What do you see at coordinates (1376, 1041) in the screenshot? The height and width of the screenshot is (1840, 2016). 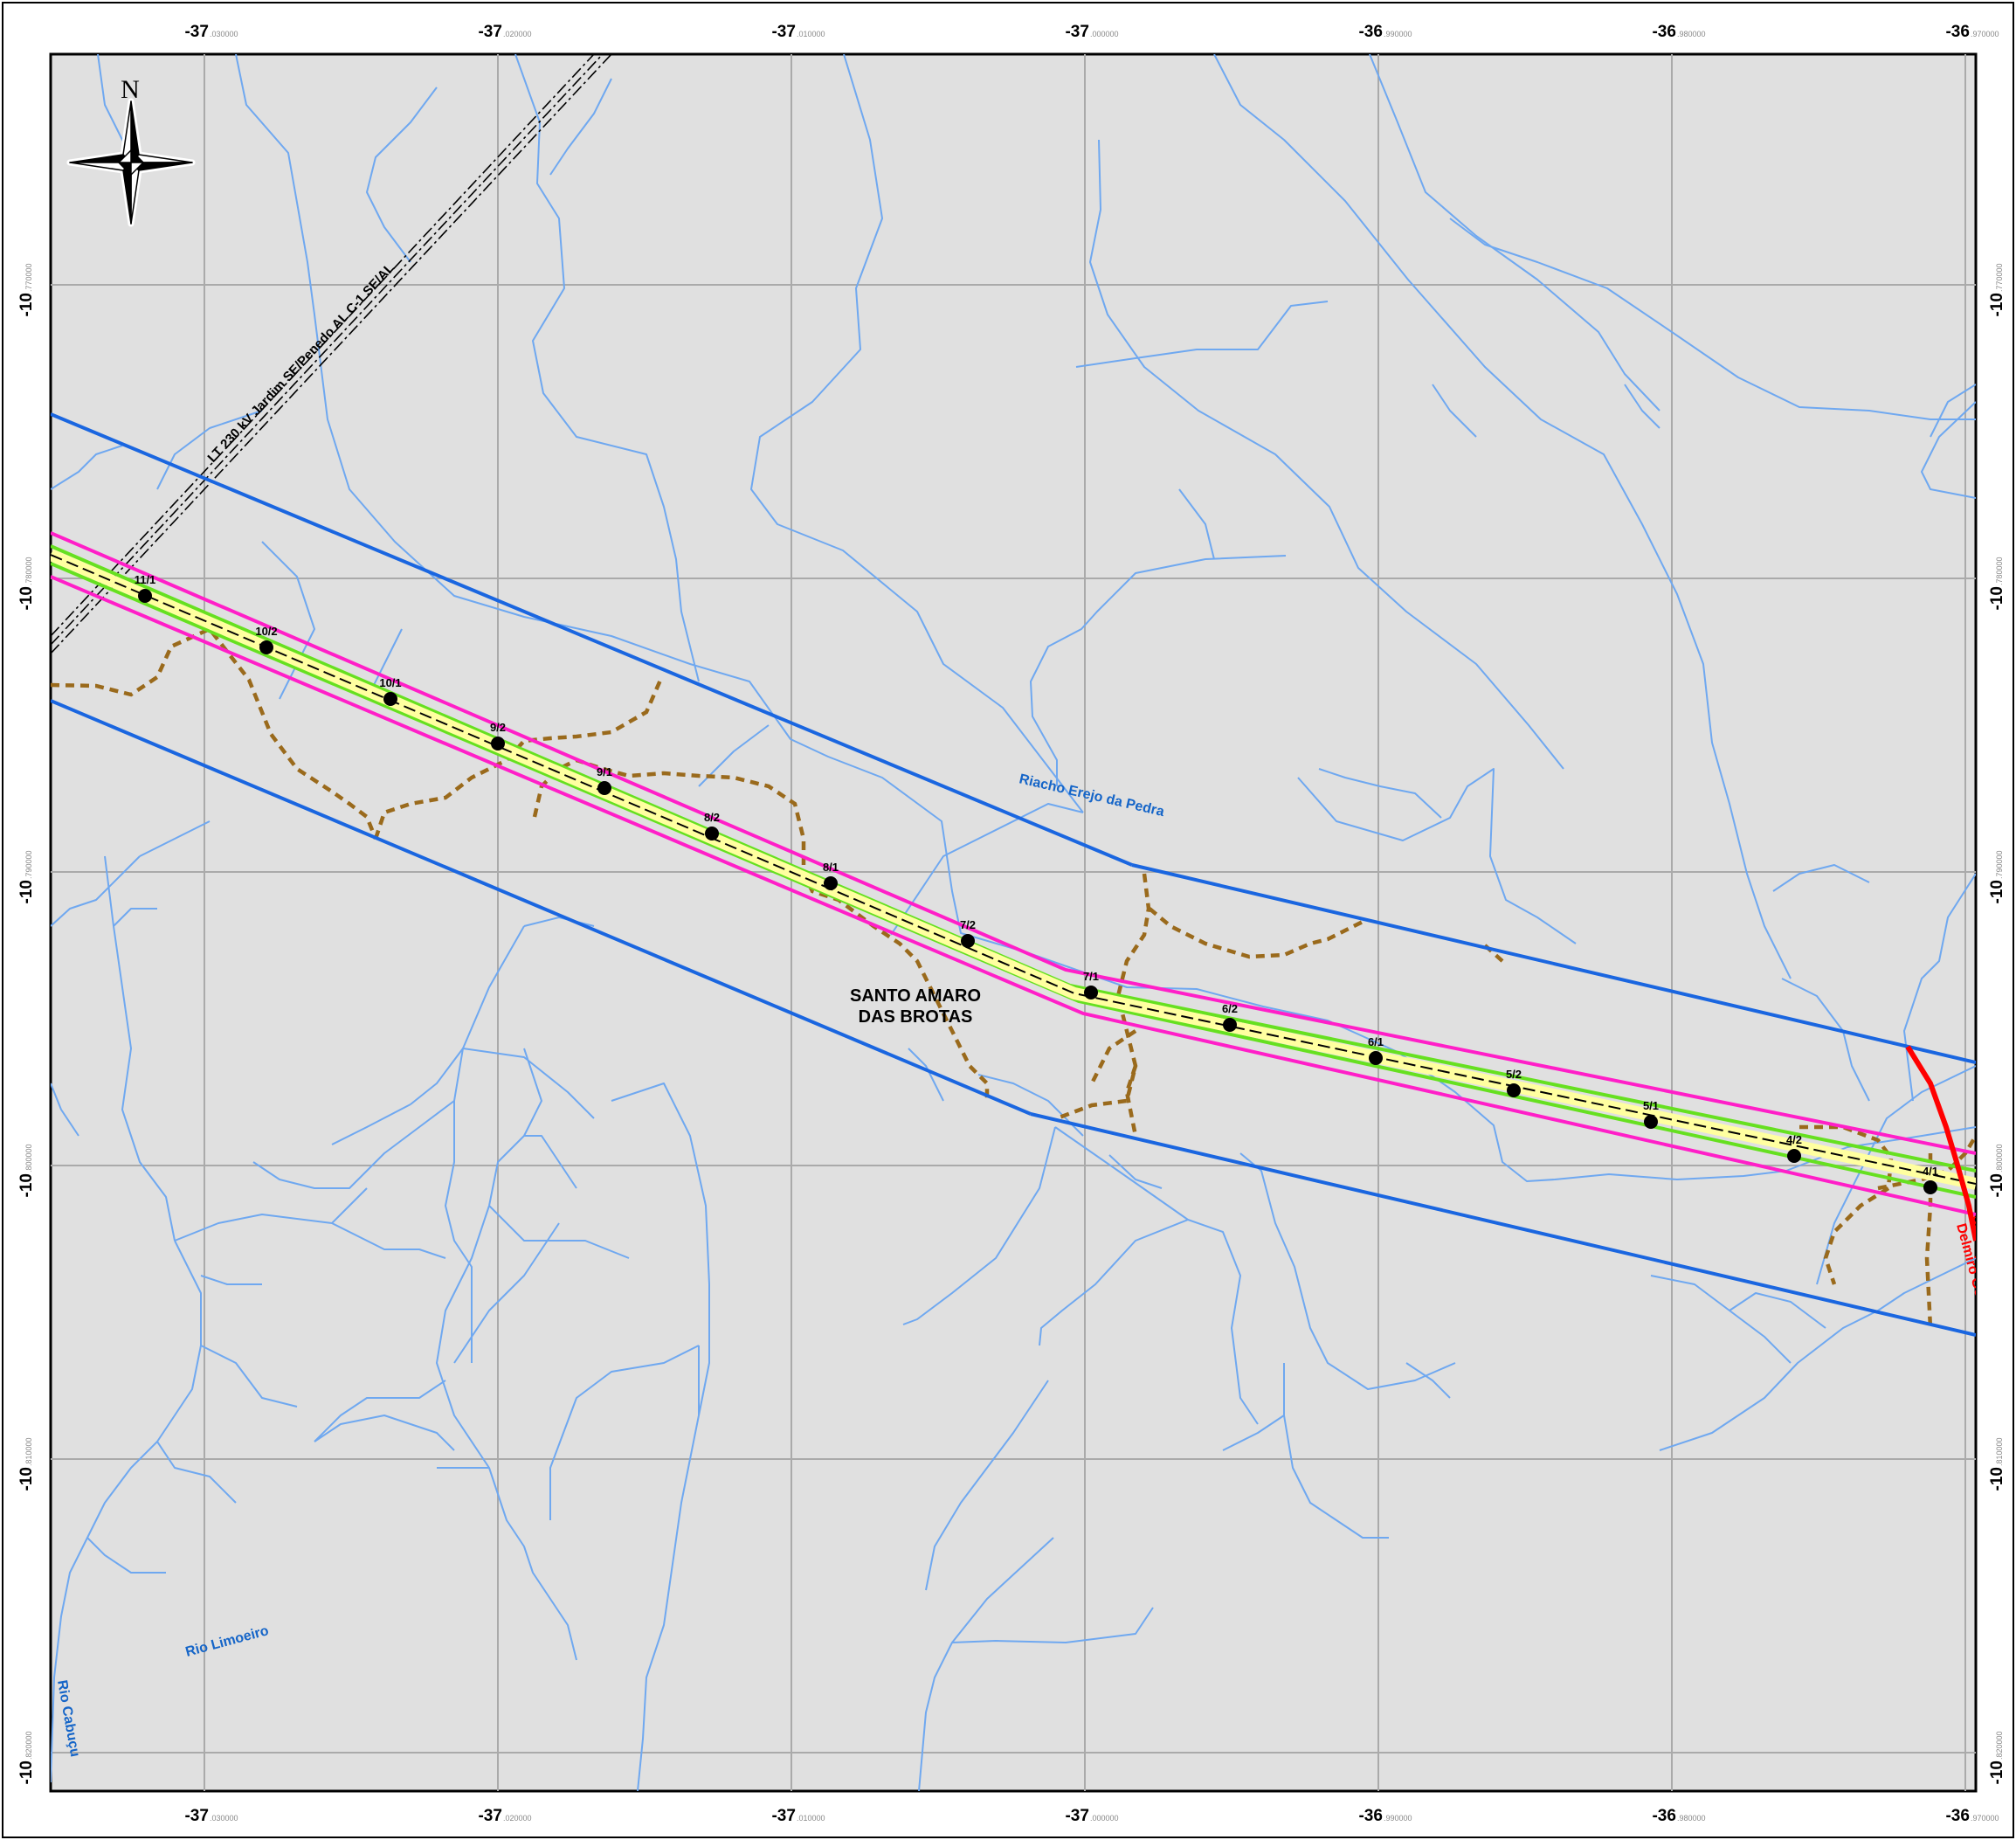 I see `tower-label: 6/1` at bounding box center [1376, 1041].